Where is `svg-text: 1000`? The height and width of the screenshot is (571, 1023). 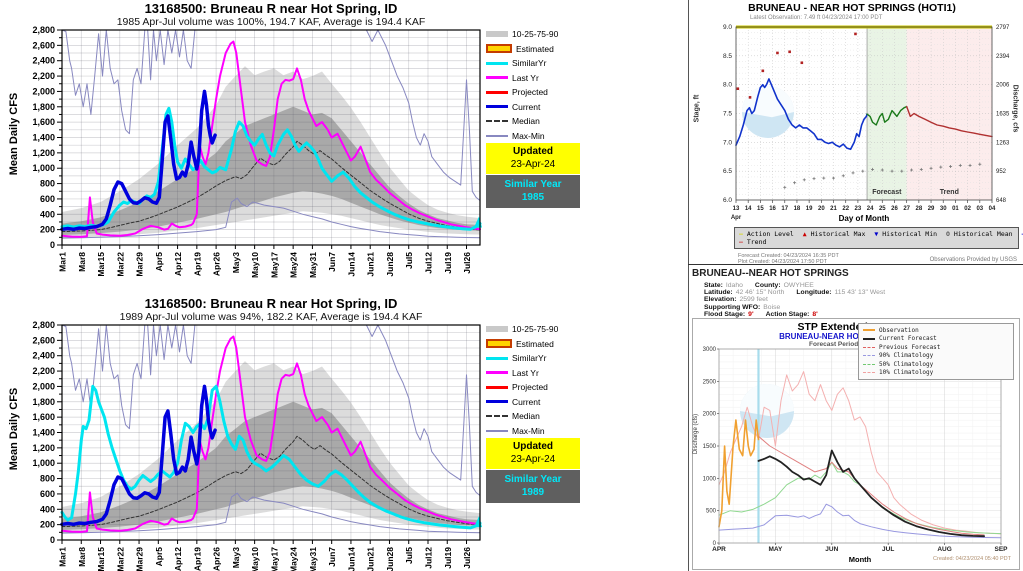 svg-text: 1000 is located at coordinates (710, 479).